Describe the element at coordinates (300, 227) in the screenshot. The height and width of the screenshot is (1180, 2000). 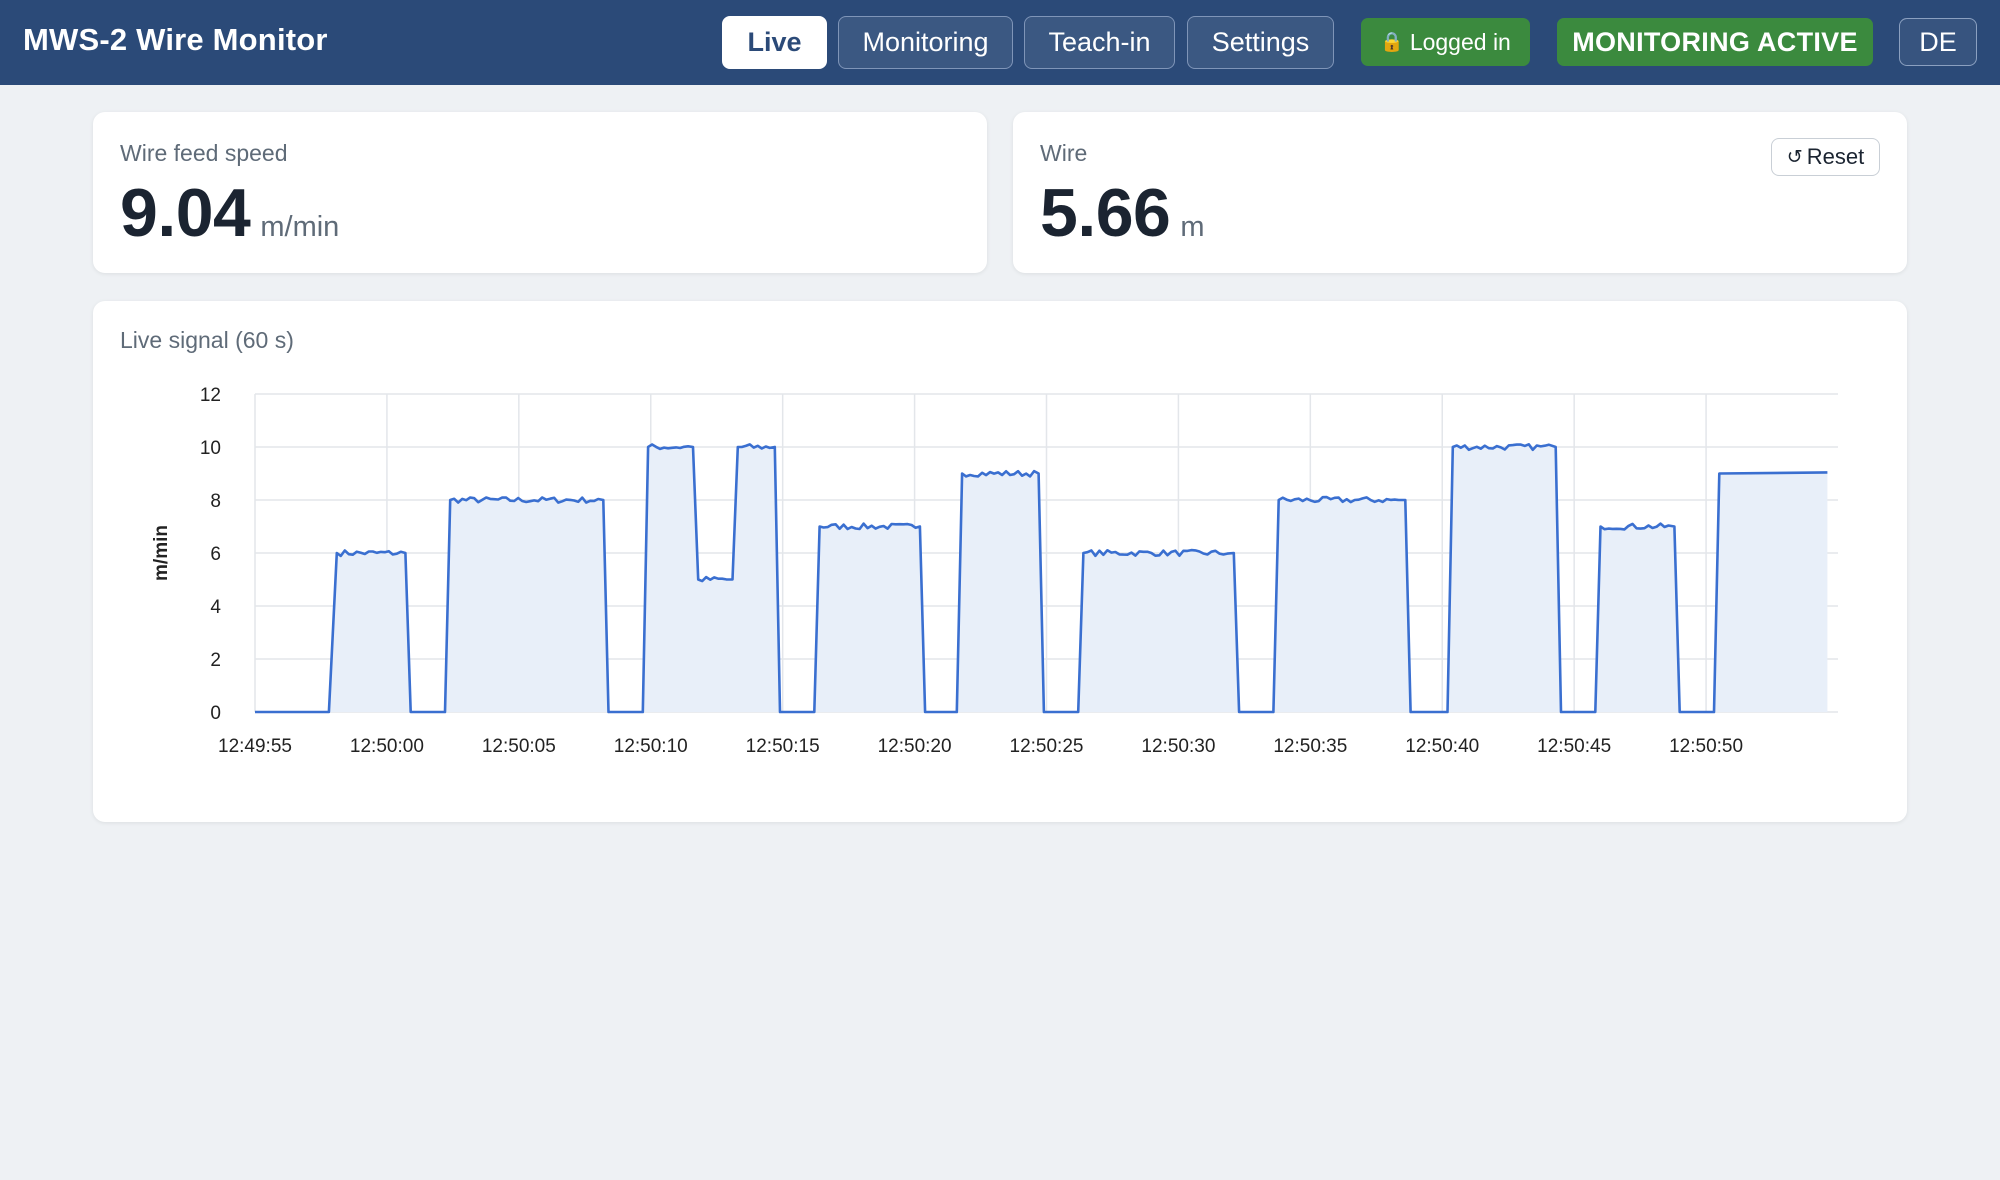
I see `speed-unit: m/min` at that location.